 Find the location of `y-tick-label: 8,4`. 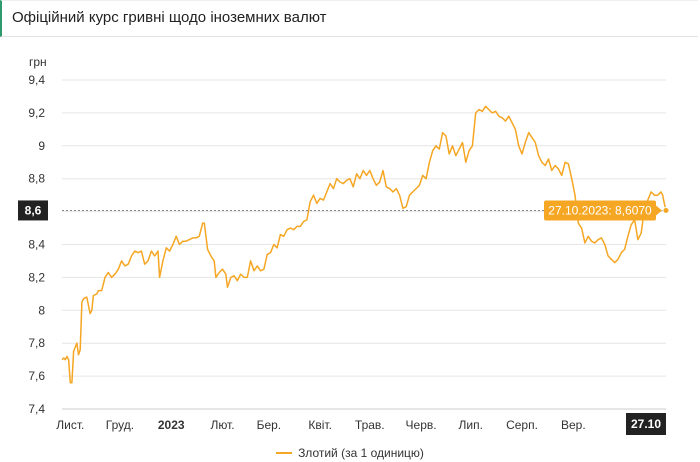

y-tick-label: 8,4 is located at coordinates (36, 245).